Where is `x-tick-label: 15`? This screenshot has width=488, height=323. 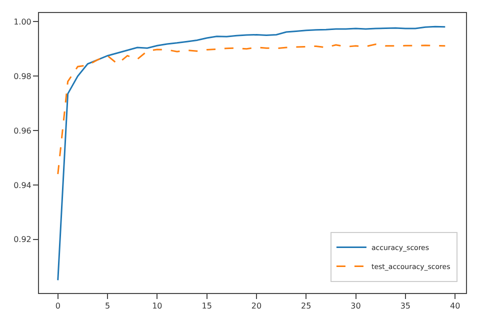
x-tick-label: 15 is located at coordinates (207, 306).